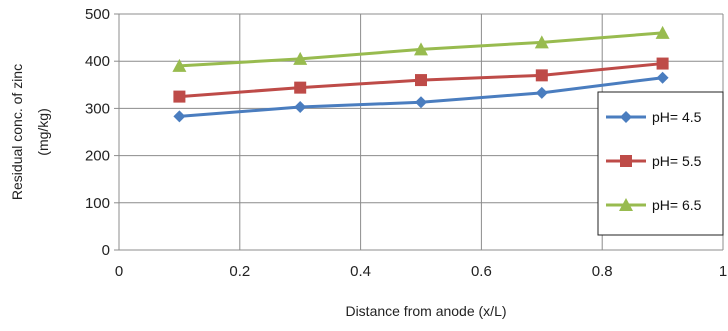 Image resolution: width=728 pixels, height=331 pixels. Describe the element at coordinates (602, 271) in the screenshot. I see `x-tick-label: 0.8` at that location.